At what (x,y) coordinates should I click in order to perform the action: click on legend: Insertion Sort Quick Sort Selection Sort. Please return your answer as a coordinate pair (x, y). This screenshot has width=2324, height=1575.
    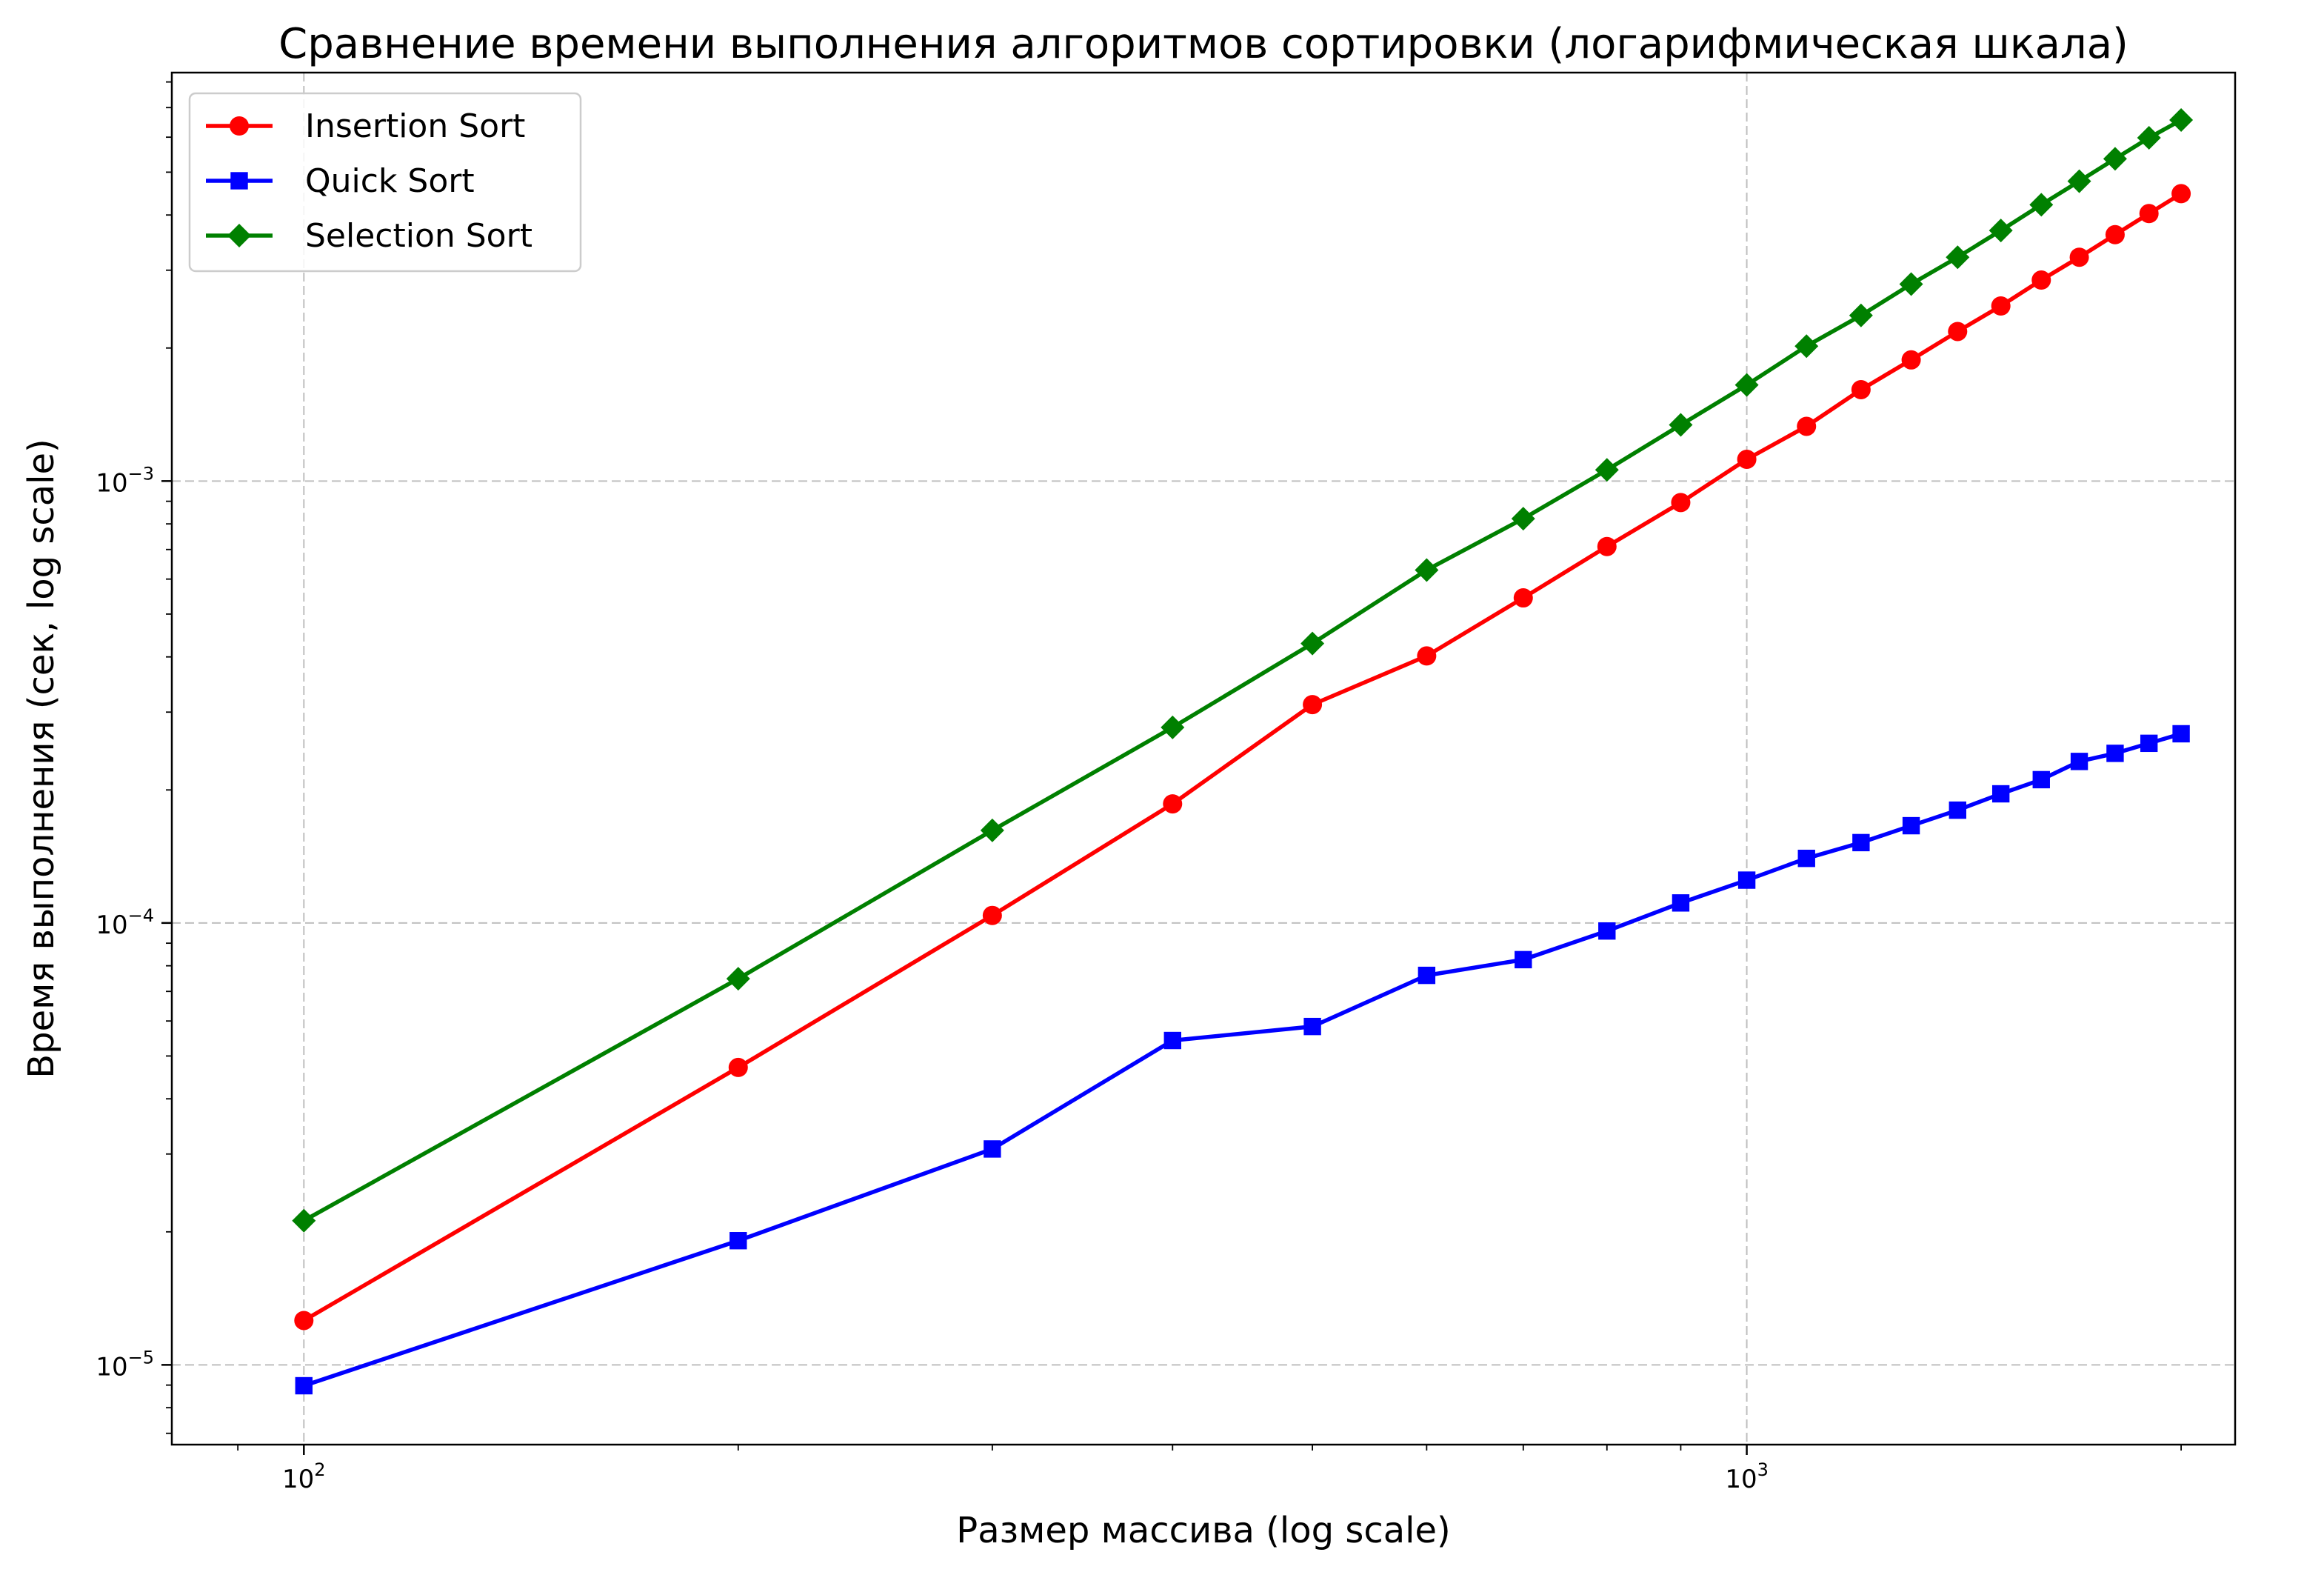
    Looking at the image, I should click on (385, 182).